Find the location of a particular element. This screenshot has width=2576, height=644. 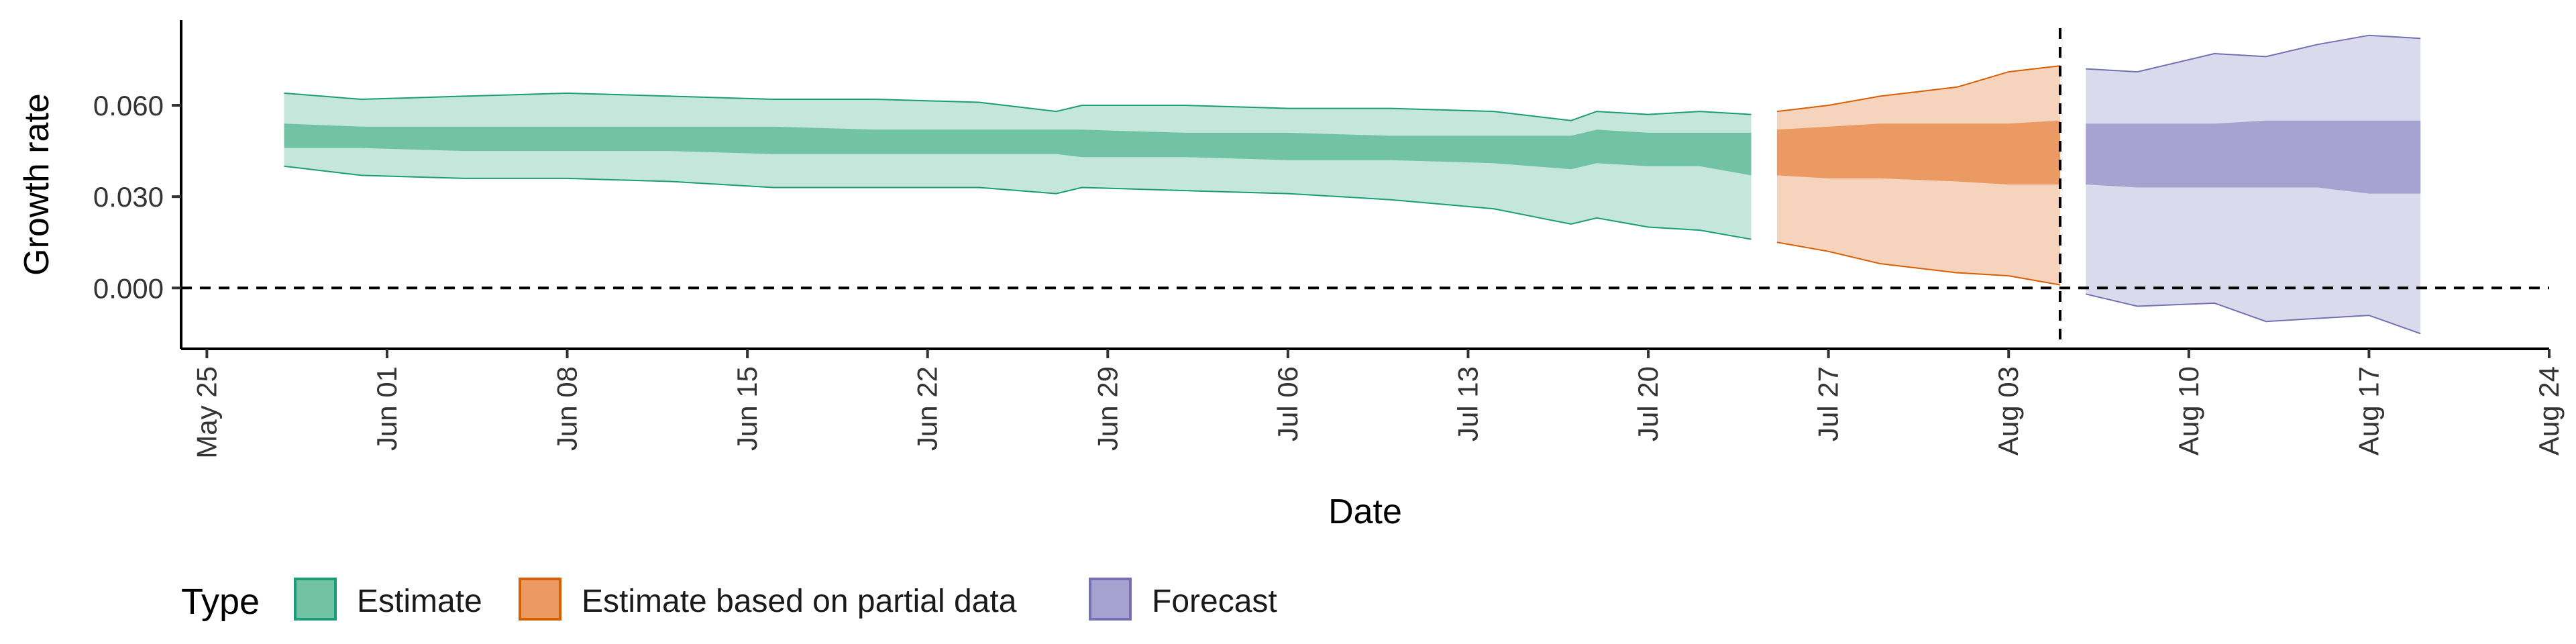

y-axis-ticks: 0.000 0.030 0.060 is located at coordinates (137, 197).